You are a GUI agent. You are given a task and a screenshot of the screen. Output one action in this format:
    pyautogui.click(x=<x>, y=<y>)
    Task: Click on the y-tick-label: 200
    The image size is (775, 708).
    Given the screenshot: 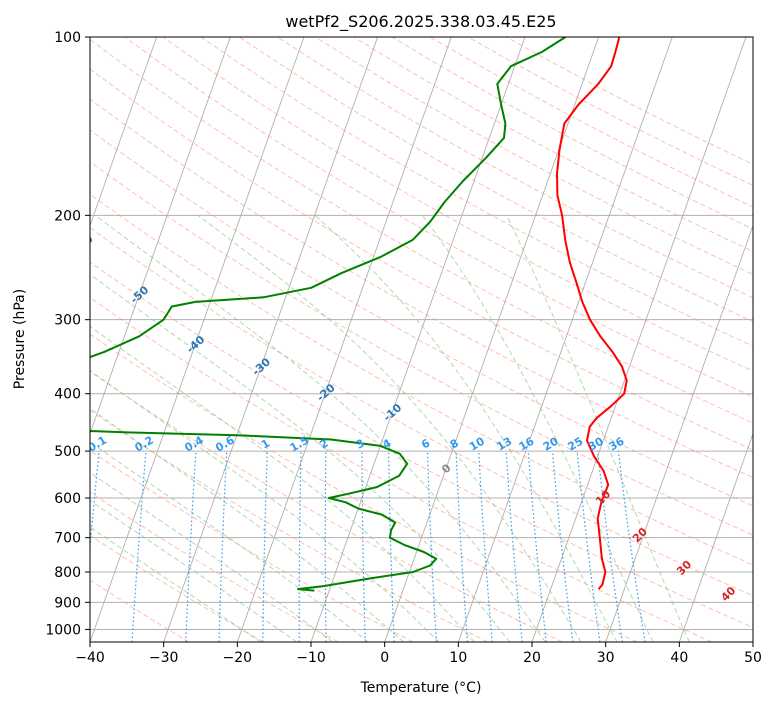 What is the action you would take?
    pyautogui.click(x=67, y=216)
    